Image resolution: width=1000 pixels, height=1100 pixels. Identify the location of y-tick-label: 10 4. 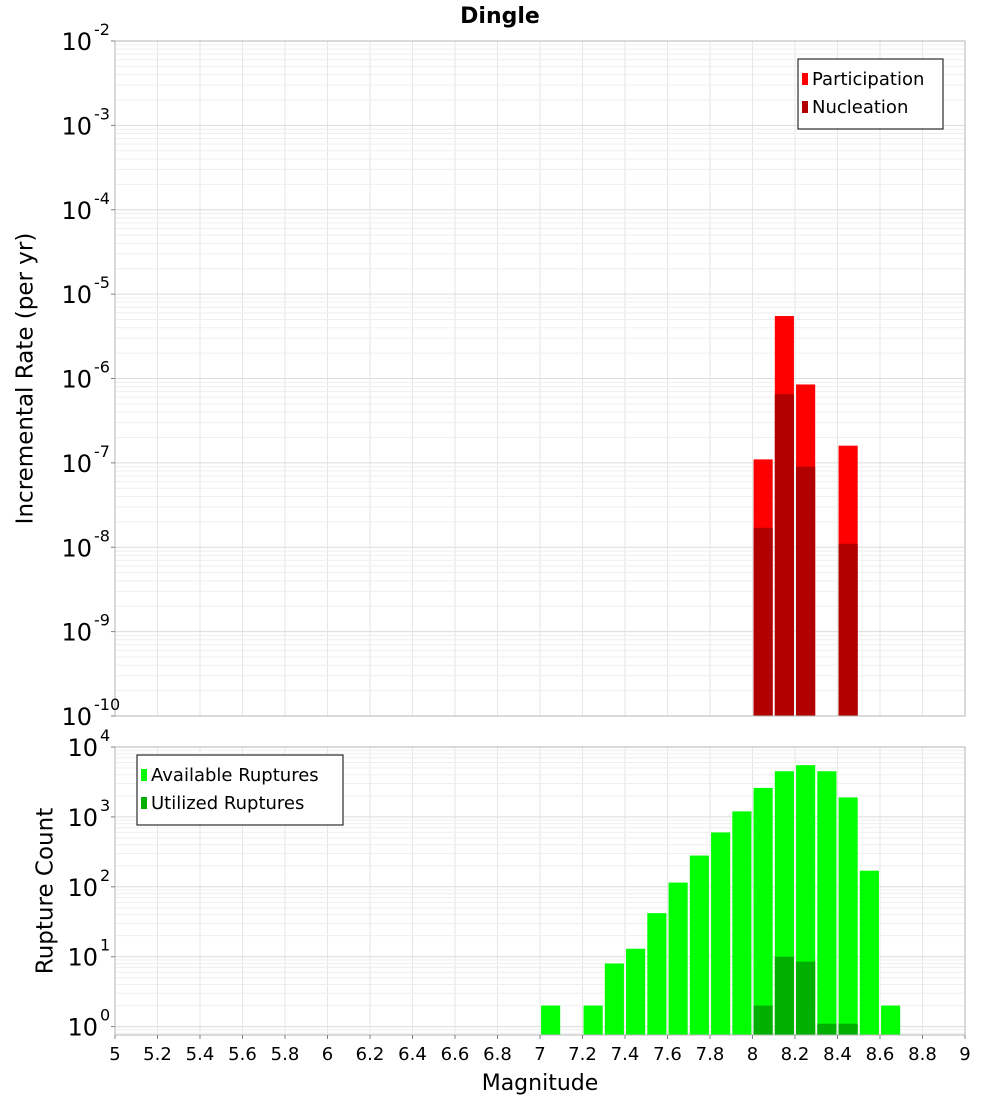
(91, 744).